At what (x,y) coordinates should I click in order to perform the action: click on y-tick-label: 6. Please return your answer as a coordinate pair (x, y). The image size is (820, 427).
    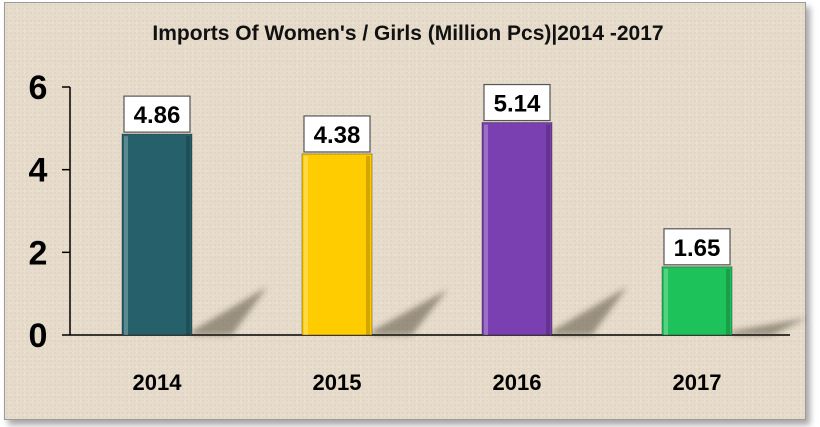
    Looking at the image, I should click on (38, 88).